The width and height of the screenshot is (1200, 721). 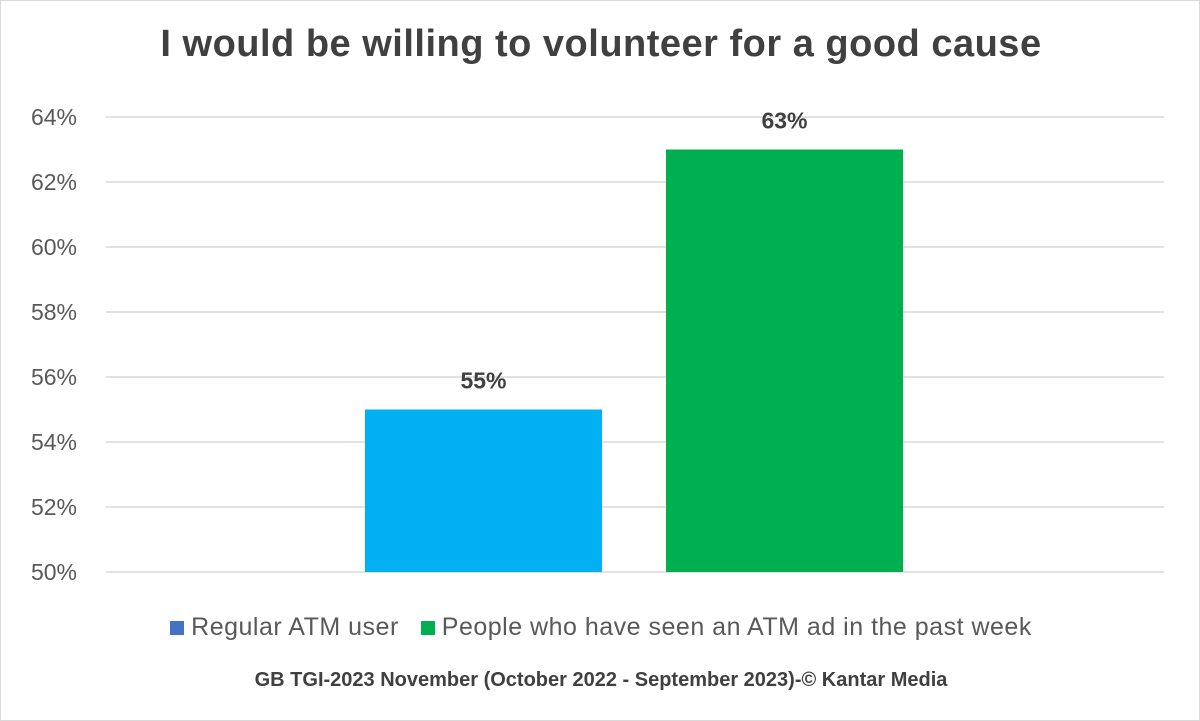 What do you see at coordinates (295, 627) in the screenshot?
I see `legend-label-regular-atm-user: Regular ATM user` at bounding box center [295, 627].